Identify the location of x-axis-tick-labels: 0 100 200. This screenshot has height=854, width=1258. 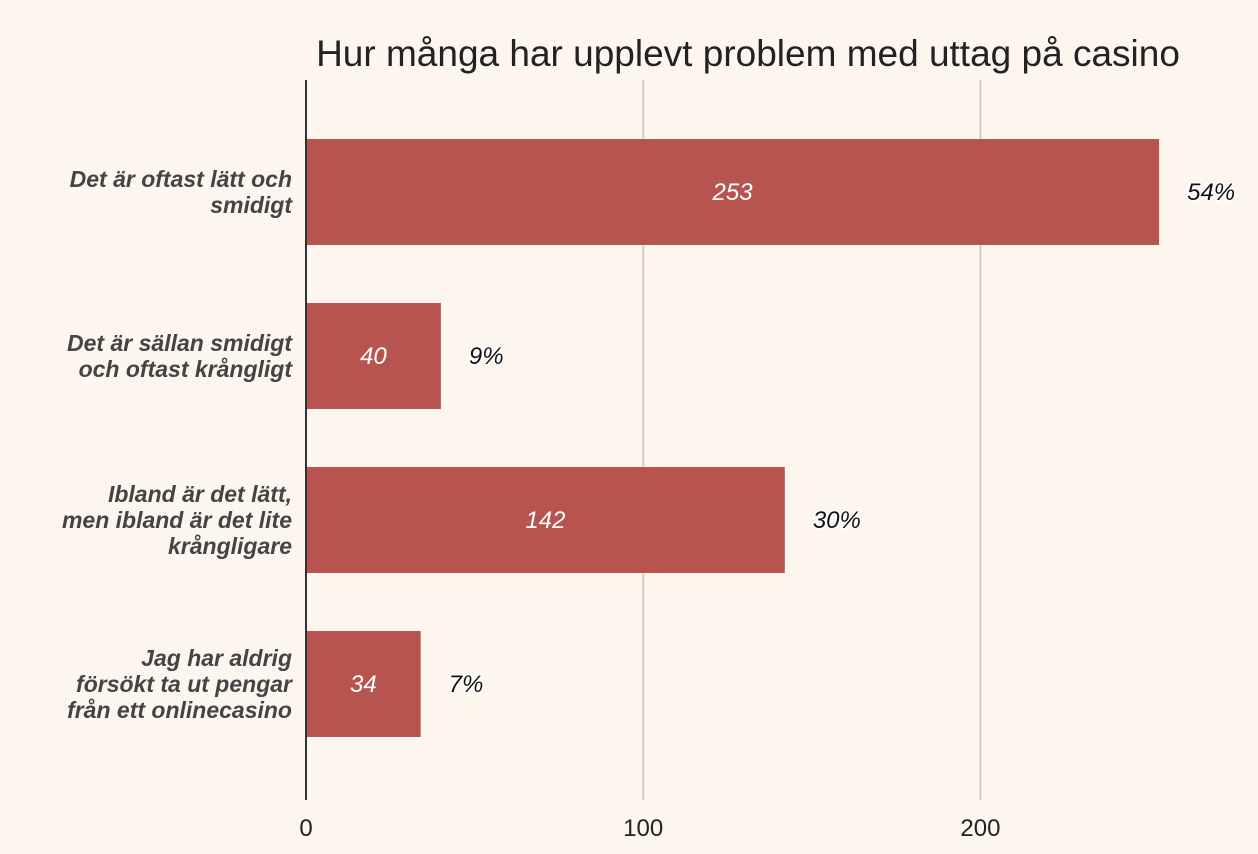
(649, 828).